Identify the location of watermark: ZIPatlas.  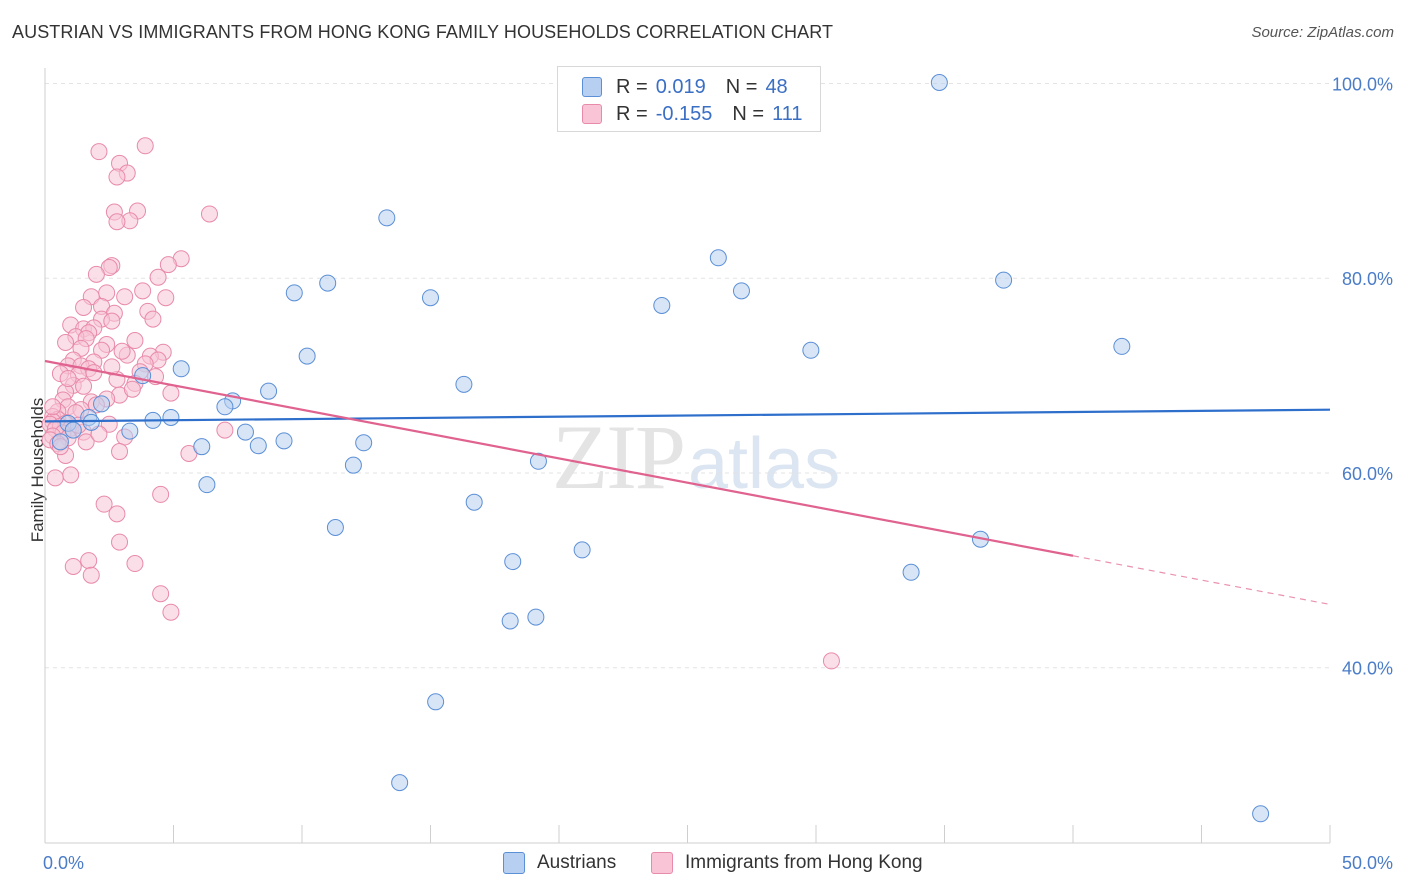
(696, 457).